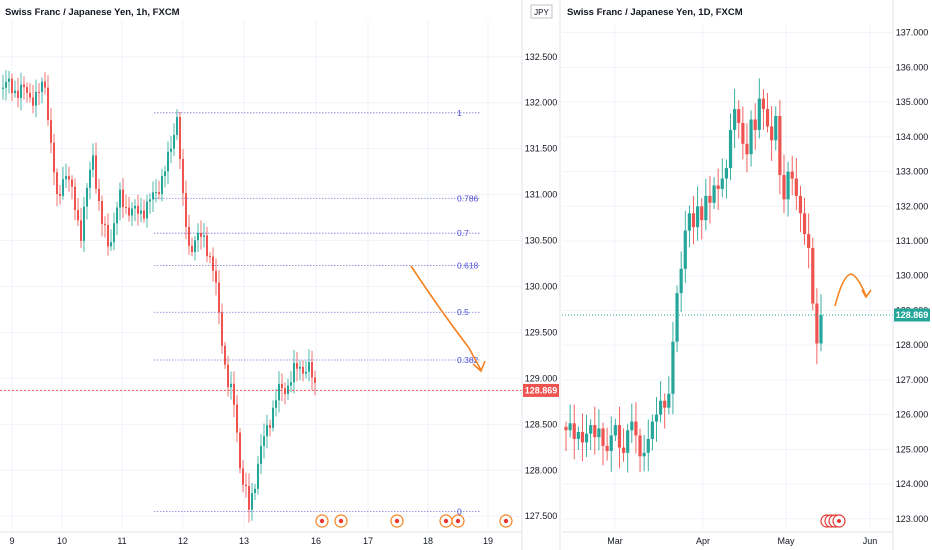  What do you see at coordinates (727, 538) in the screenshot?
I see `right-time-axis: Mar Apr May Jun` at bounding box center [727, 538].